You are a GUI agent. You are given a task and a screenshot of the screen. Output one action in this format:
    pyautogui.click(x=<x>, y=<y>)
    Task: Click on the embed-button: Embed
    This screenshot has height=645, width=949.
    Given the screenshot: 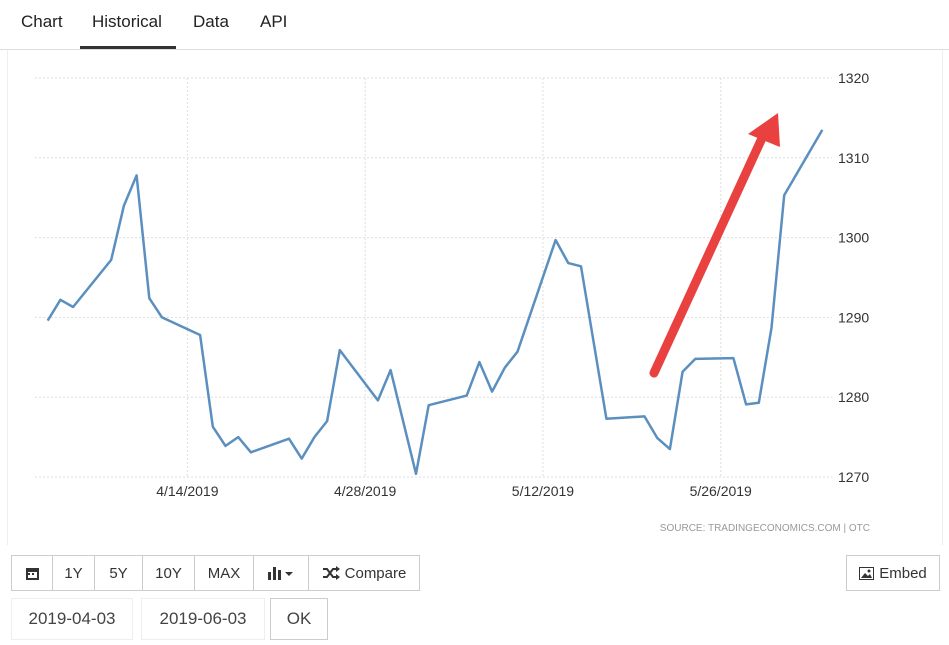 What is the action you would take?
    pyautogui.click(x=893, y=573)
    